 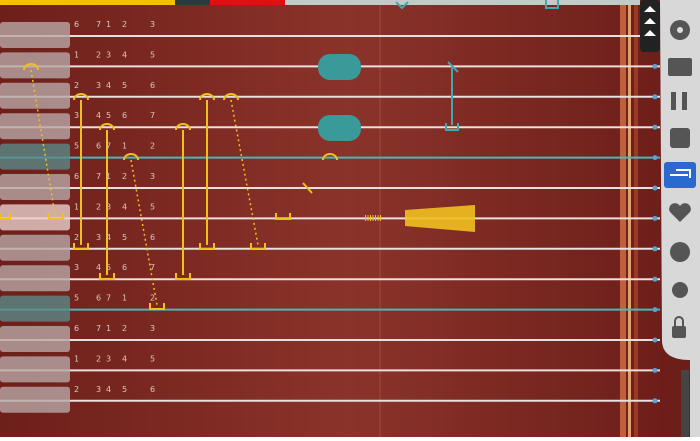 What do you see at coordinates (192, 2) in the screenshot?
I see `progress-dark` at bounding box center [192, 2].